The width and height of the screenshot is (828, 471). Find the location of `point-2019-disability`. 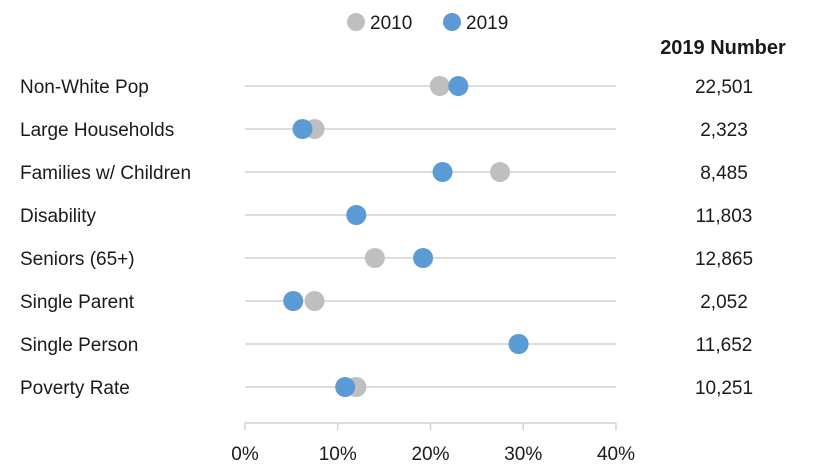

point-2019-disability is located at coordinates (356, 215).